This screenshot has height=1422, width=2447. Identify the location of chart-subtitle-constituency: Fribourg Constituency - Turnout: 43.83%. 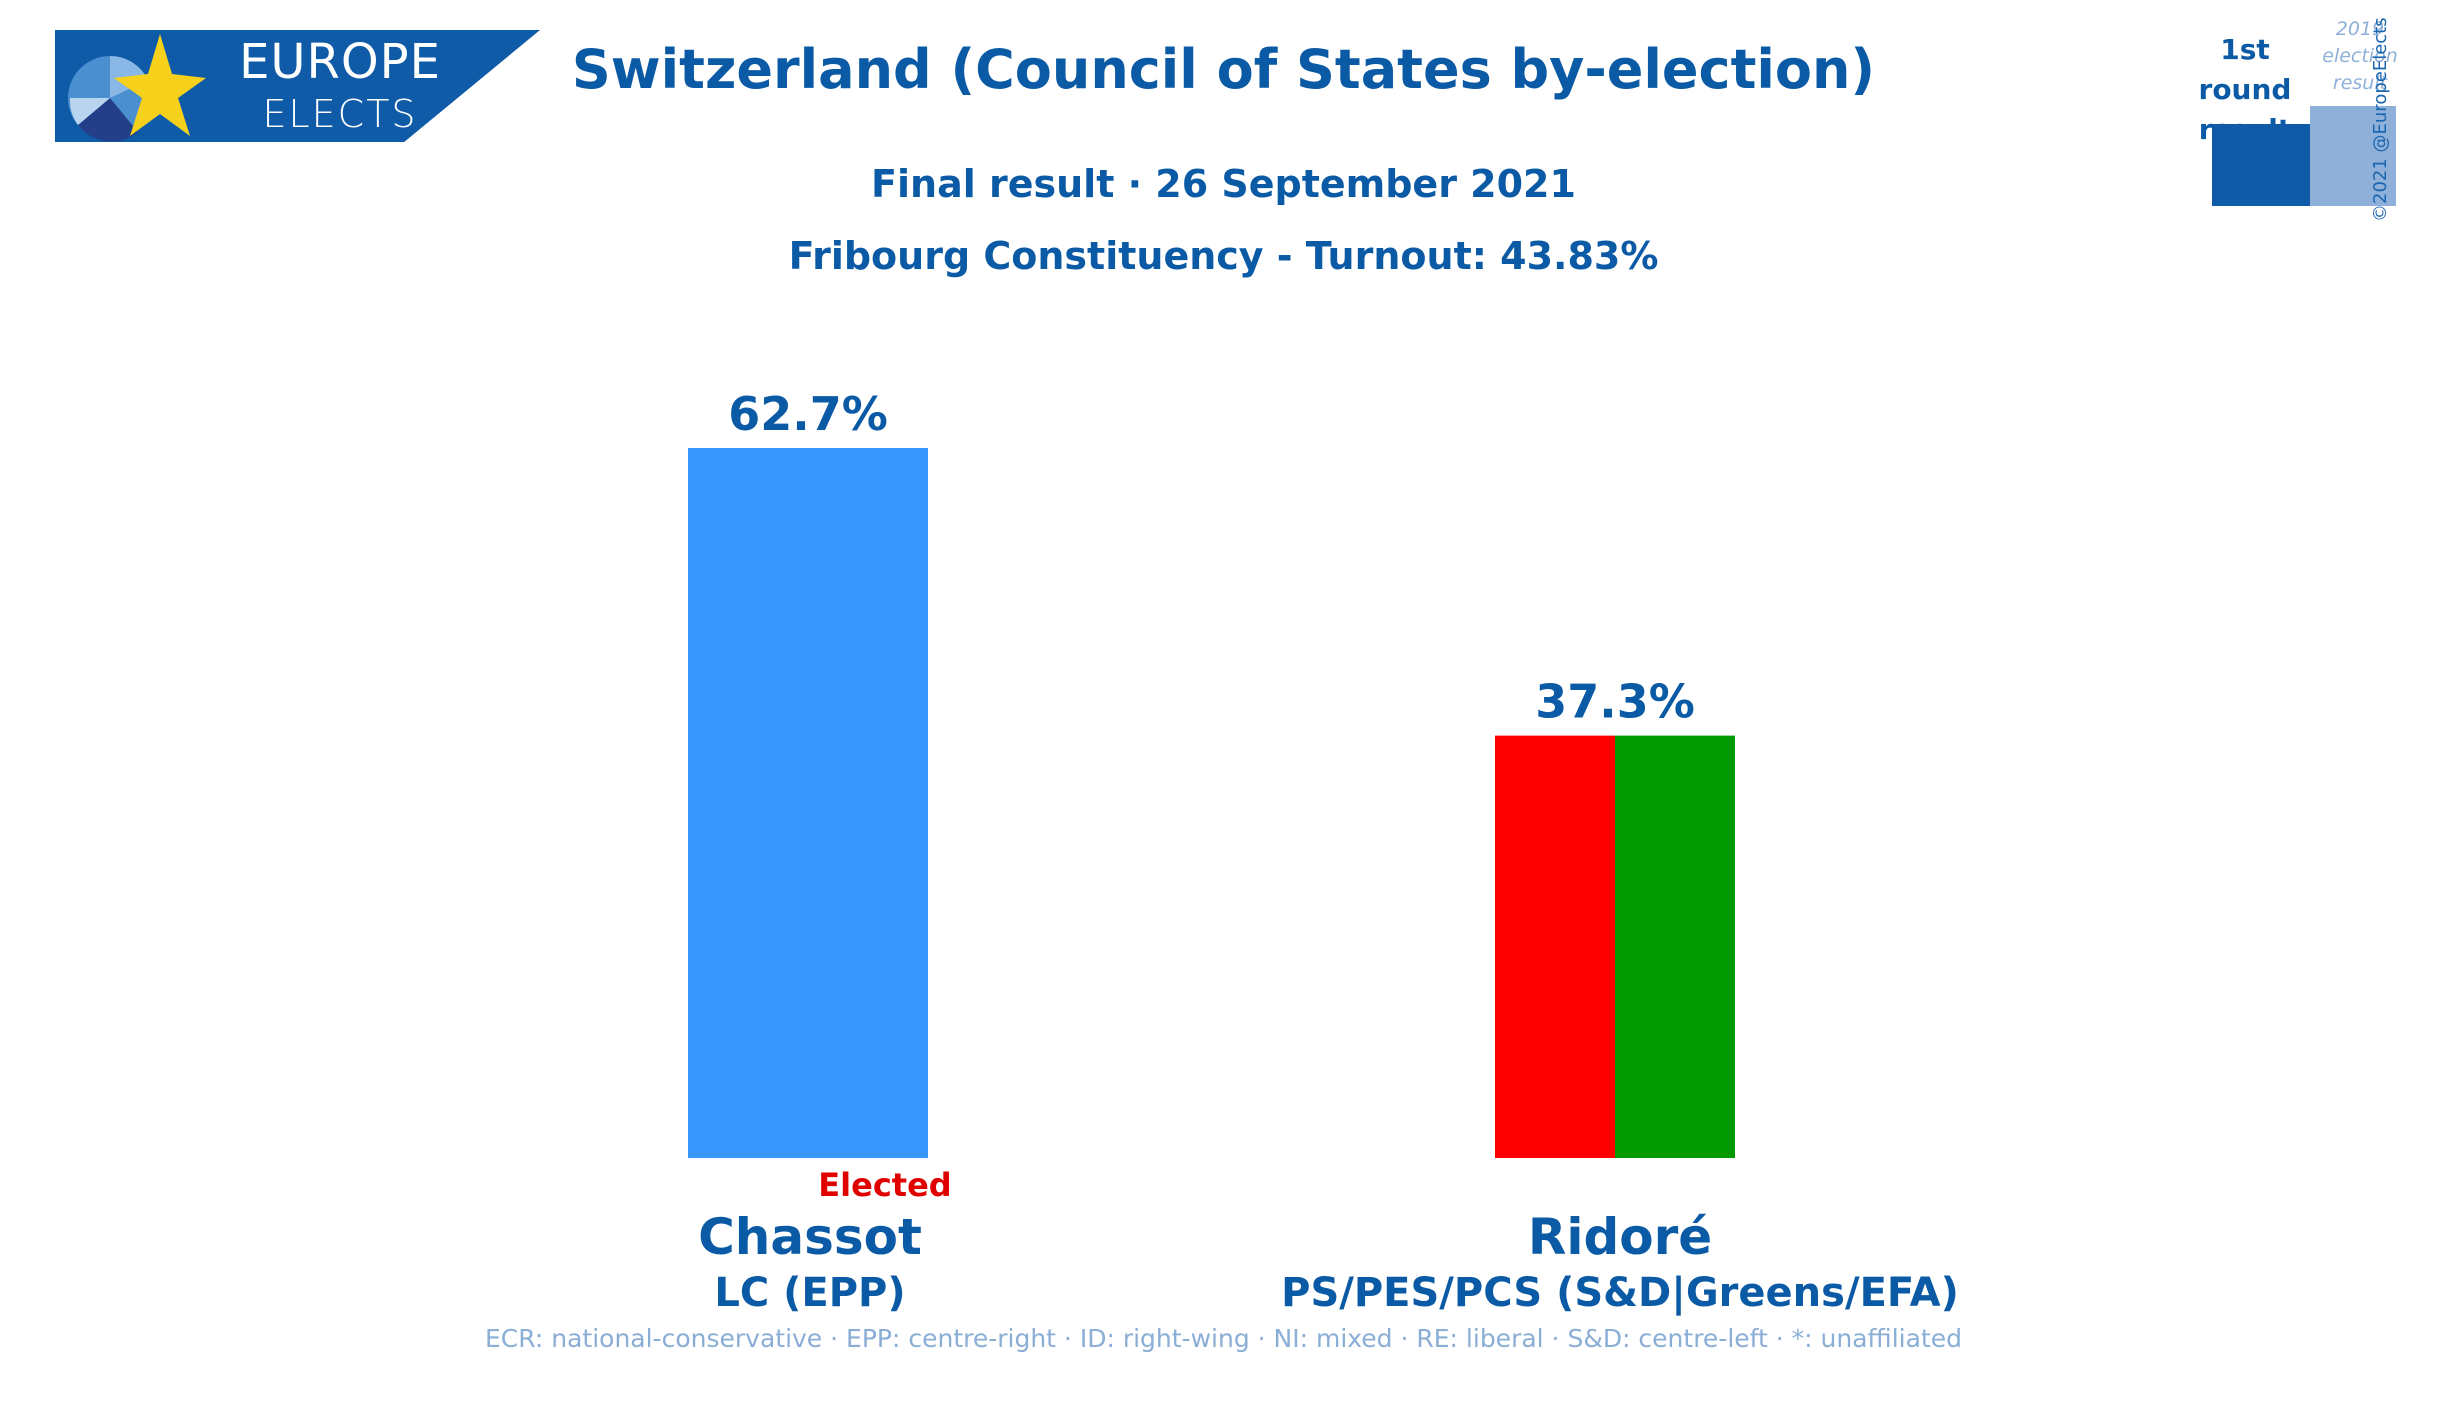
(1223, 256).